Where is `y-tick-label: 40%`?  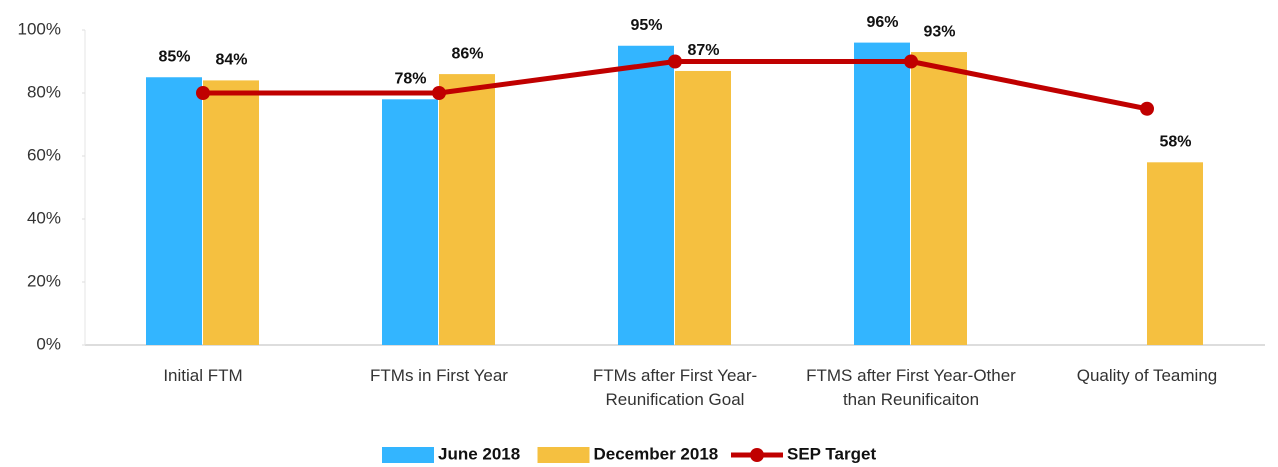 y-tick-label: 40% is located at coordinates (44, 217).